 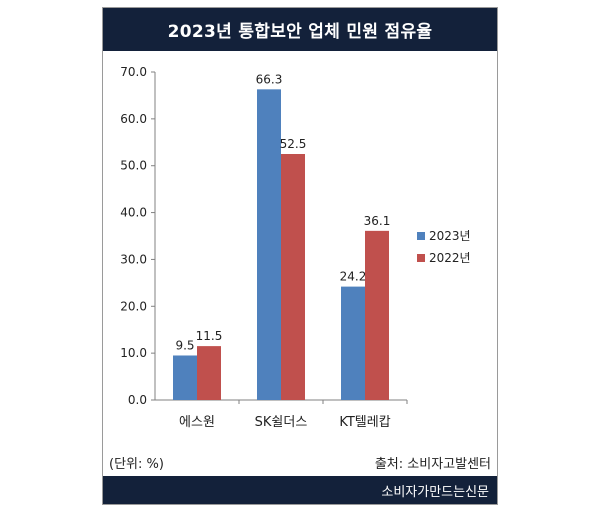 What do you see at coordinates (136, 464) in the screenshot?
I see `unit-note: (단위: %)` at bounding box center [136, 464].